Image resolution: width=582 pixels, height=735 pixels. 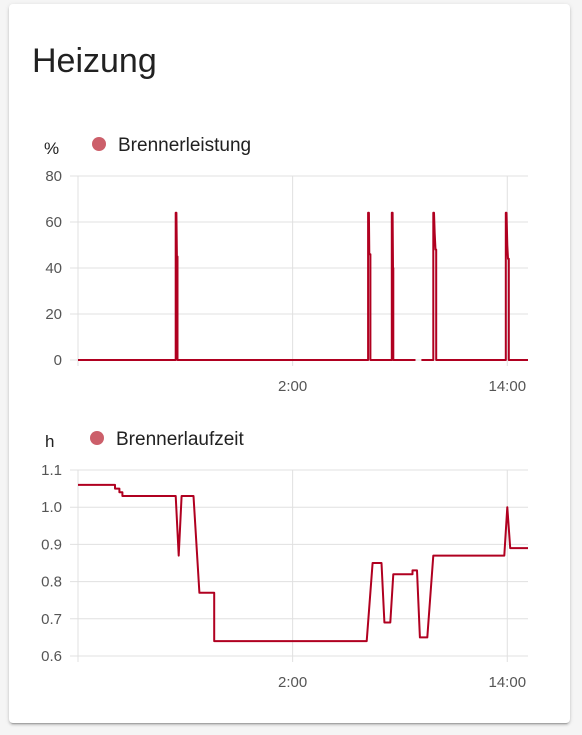 I want to click on y-tick-label: 0.8, so click(x=51, y=582).